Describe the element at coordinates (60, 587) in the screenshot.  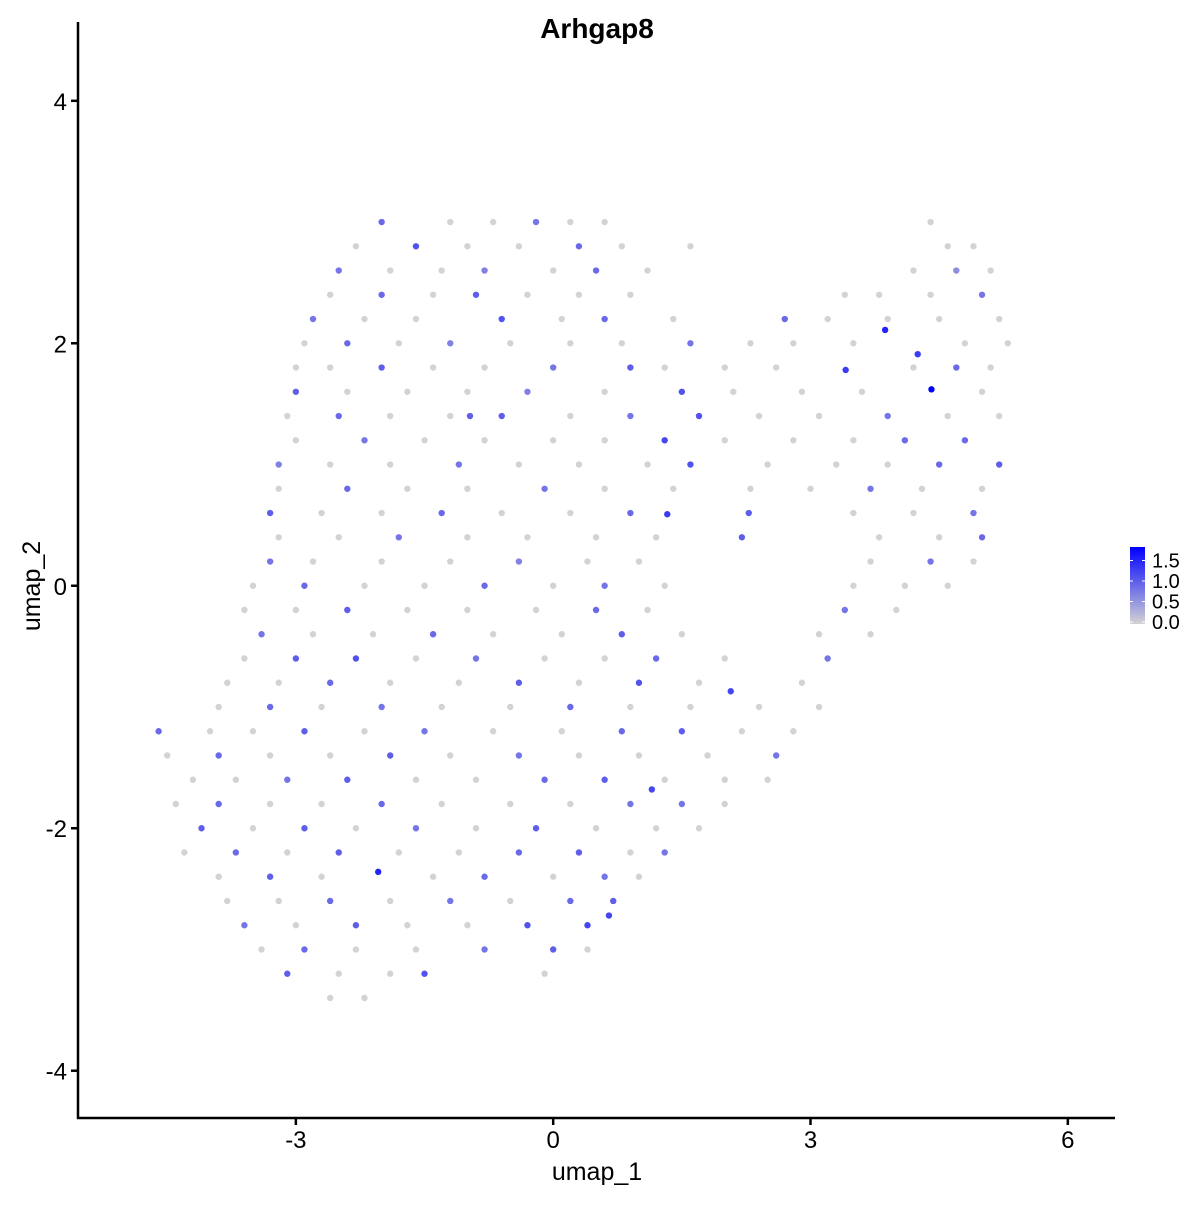
I see `y-tick-label: 0` at that location.